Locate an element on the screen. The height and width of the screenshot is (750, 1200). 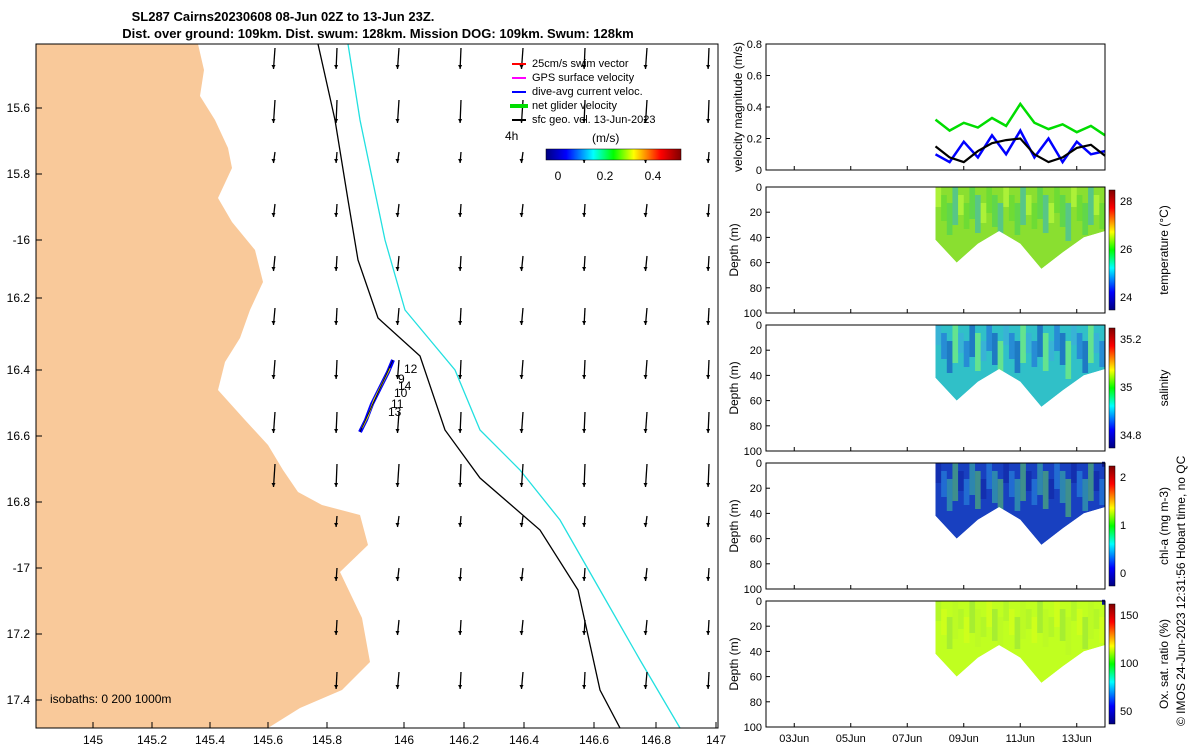
map-y-tick: 15.6 is located at coordinates (19, 108).